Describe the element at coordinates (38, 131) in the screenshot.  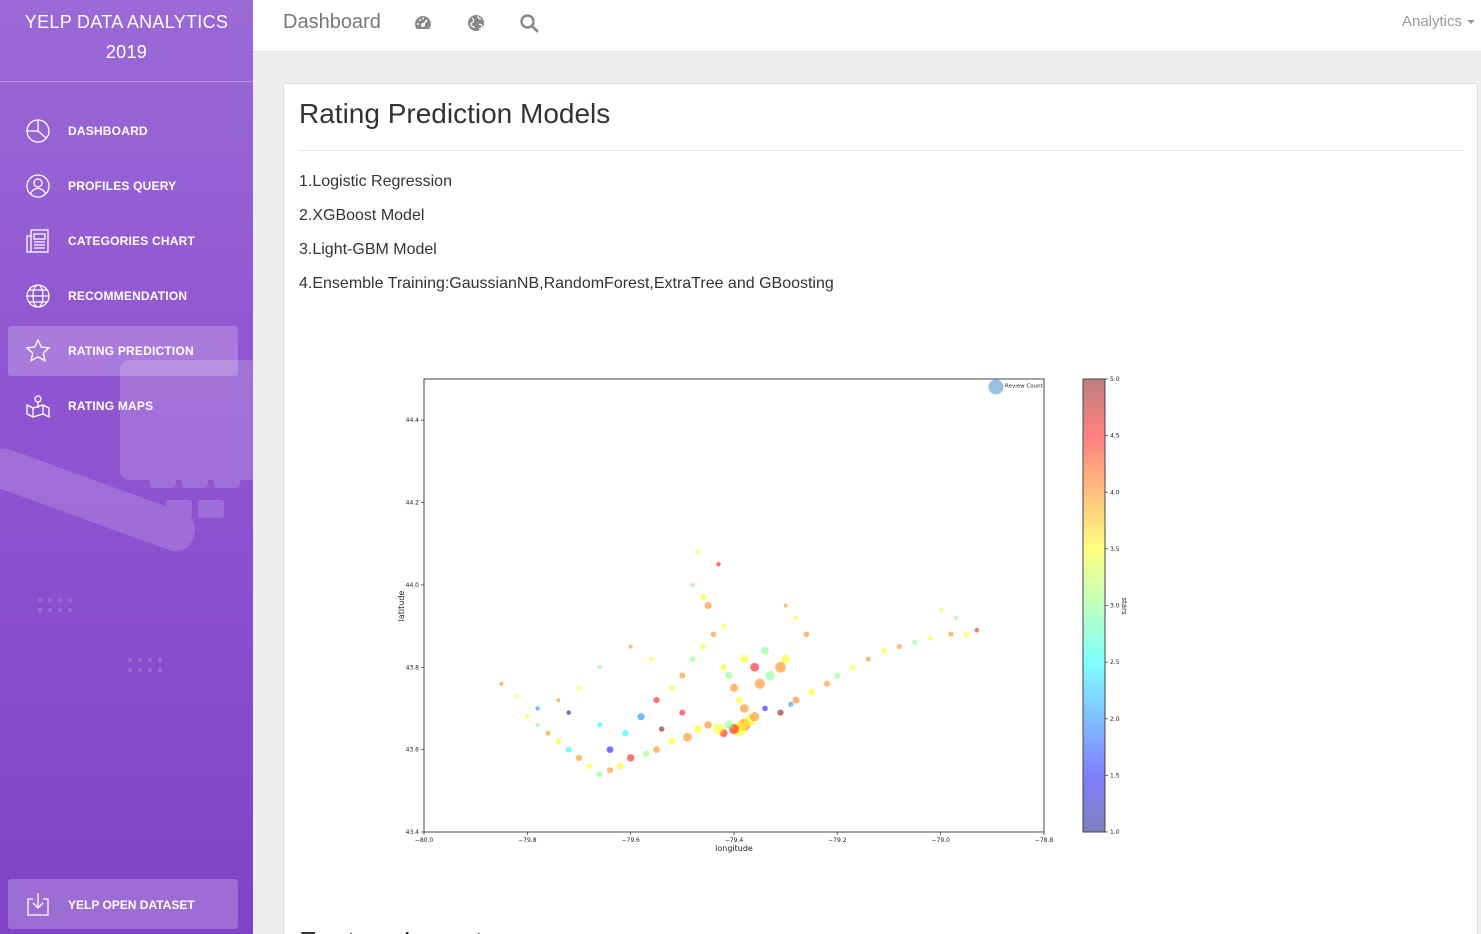
I see `pie-chart-icon` at that location.